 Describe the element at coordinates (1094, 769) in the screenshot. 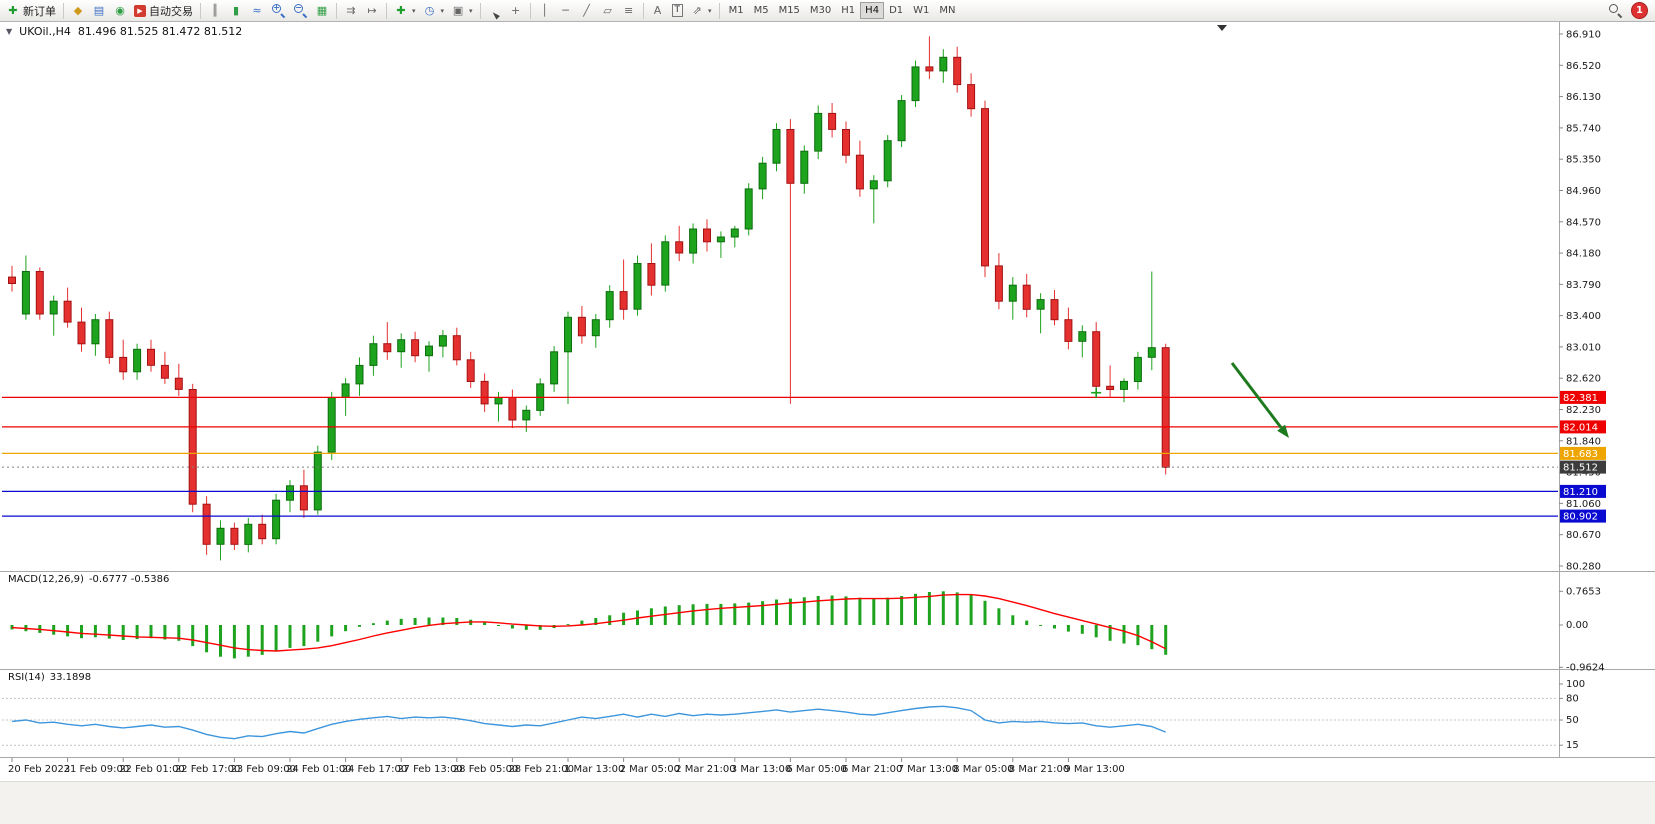

I see `svg-text: 9 Mar 13:00` at that location.